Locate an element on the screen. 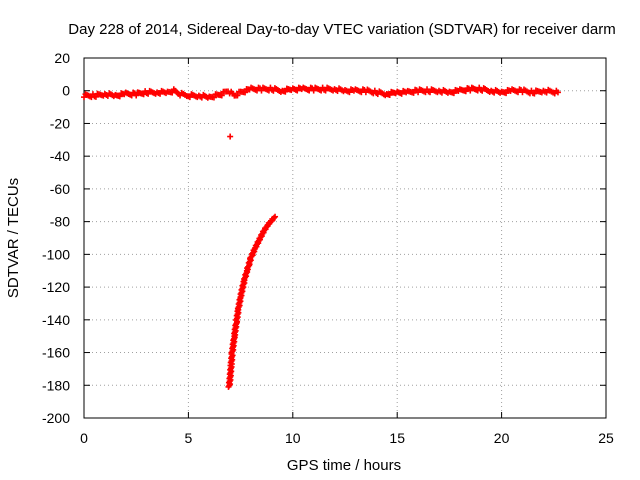 The width and height of the screenshot is (640, 480). x-tick-label: 10 is located at coordinates (293, 438).